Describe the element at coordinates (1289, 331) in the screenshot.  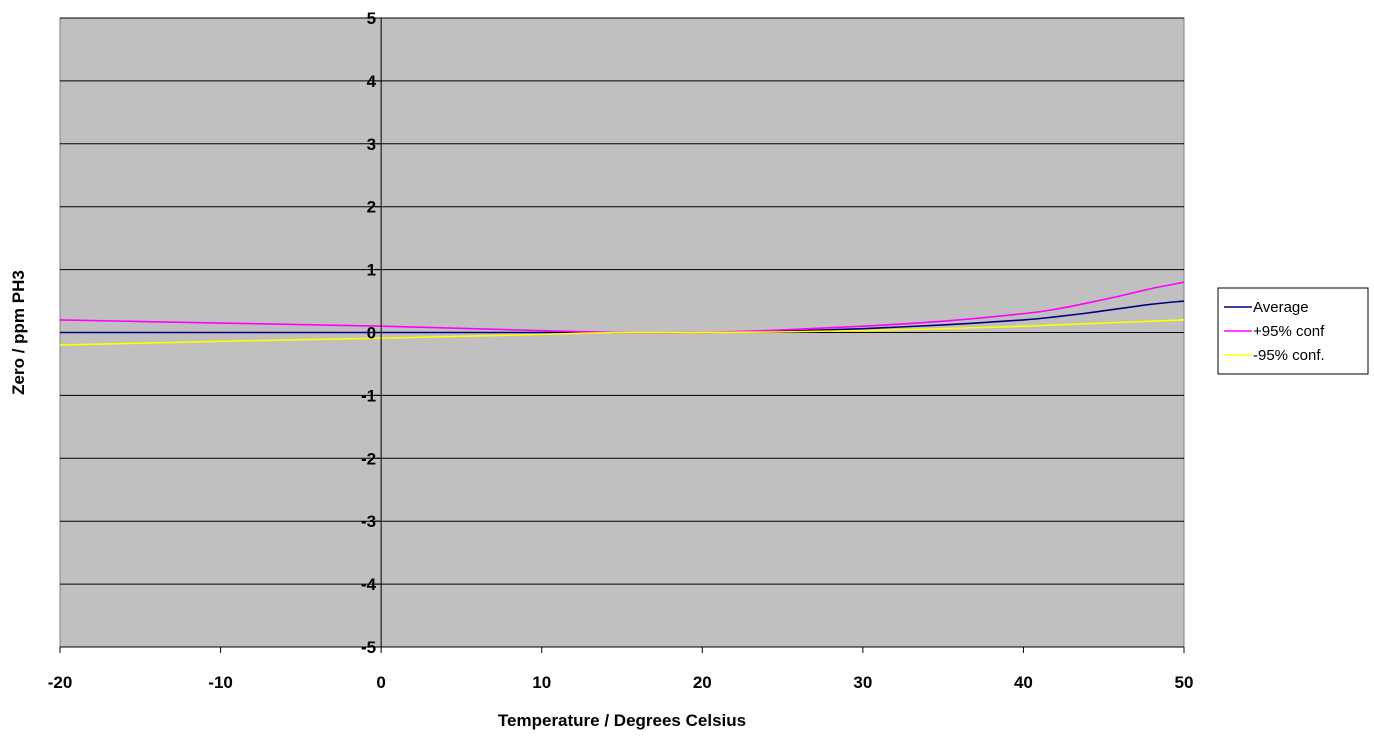
I see `legend-label: +95% conf` at that location.